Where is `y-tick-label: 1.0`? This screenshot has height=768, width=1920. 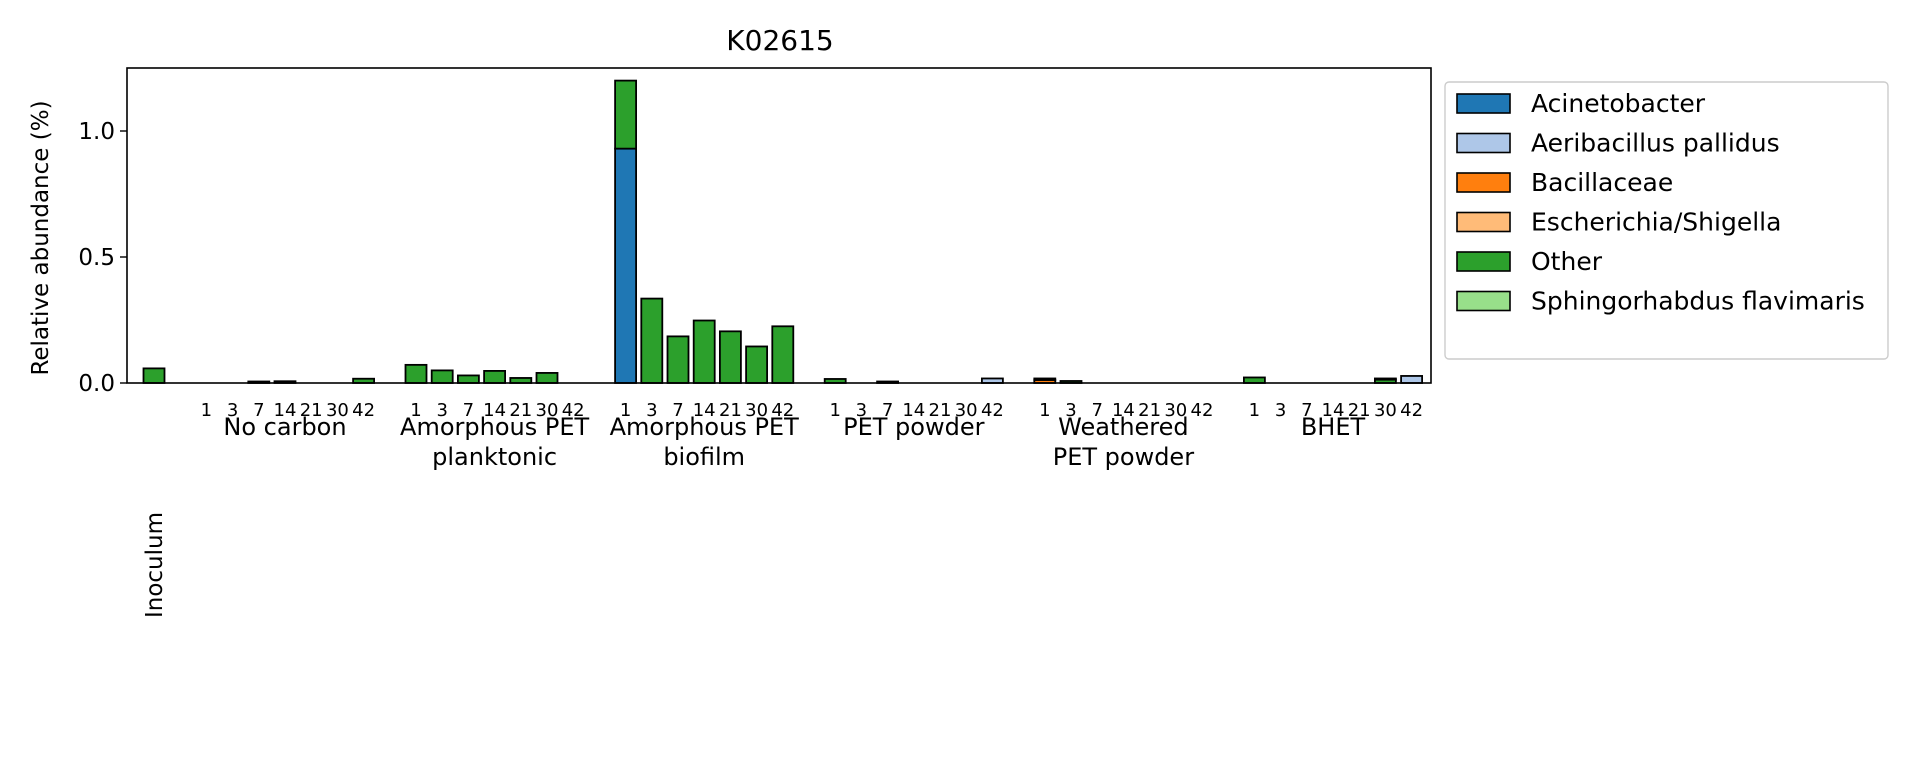
y-tick-label: 1.0 is located at coordinates (96, 132).